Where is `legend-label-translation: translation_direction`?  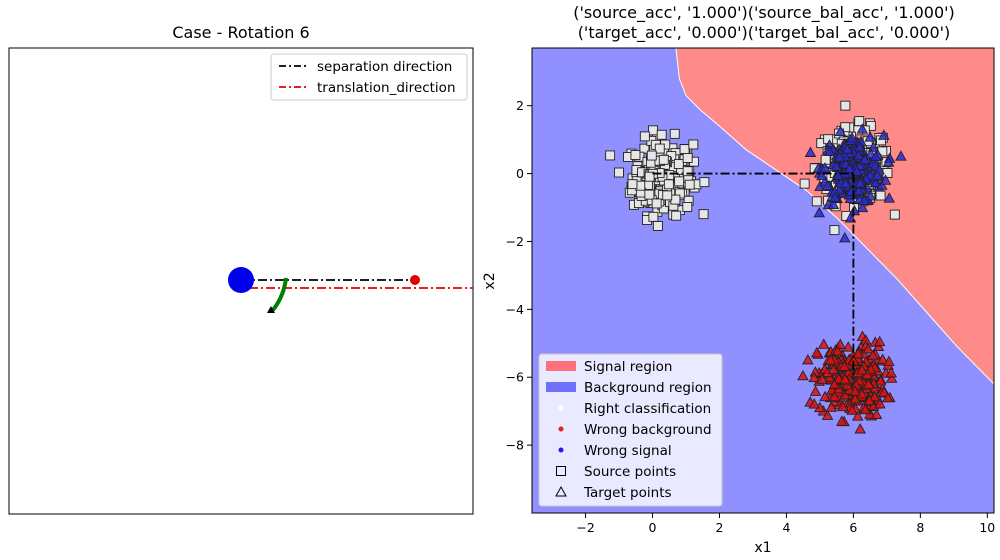 legend-label-translation: translation_direction is located at coordinates (386, 88).